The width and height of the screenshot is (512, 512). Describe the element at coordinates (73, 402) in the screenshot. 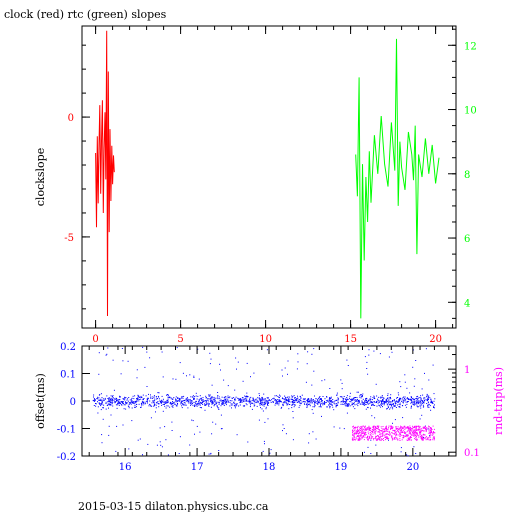

I see `bottom-y-ticks: -0.2-0.100.10.2` at that location.